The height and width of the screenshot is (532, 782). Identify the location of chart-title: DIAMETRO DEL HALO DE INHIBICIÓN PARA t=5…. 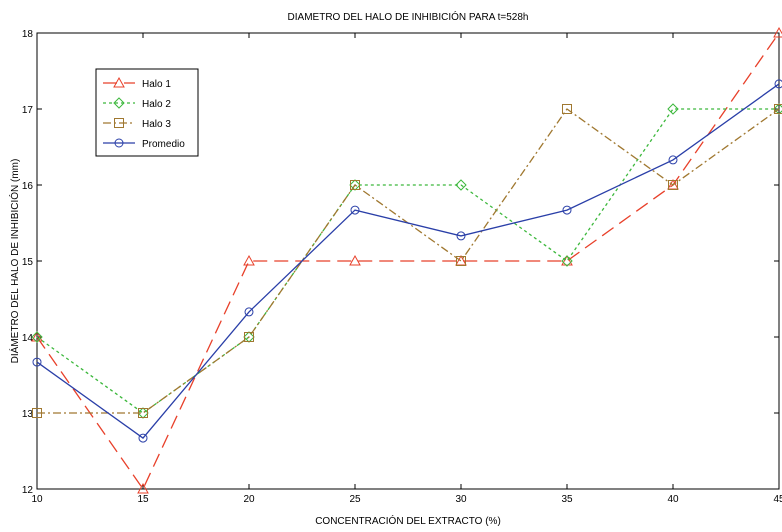
(408, 16).